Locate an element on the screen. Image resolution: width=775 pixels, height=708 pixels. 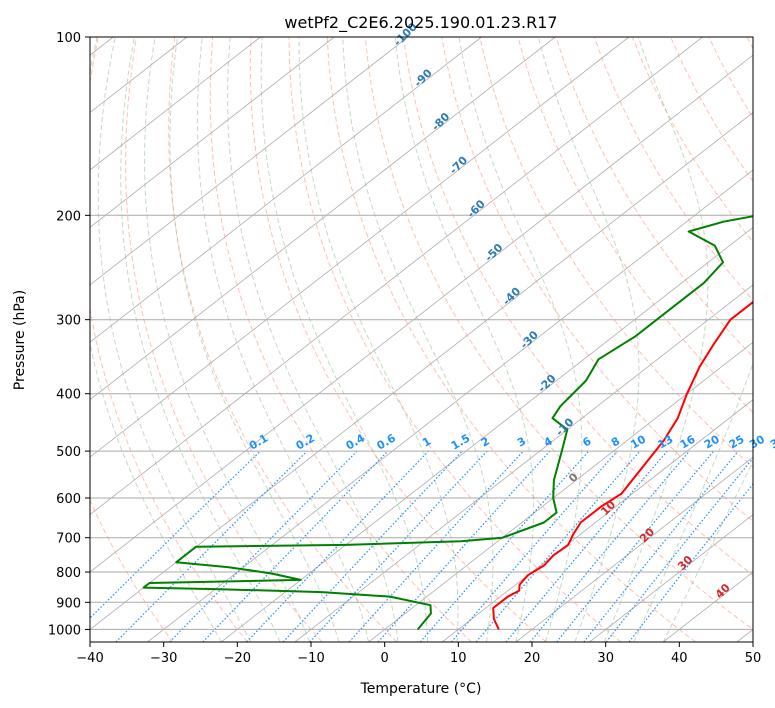
mixing-ratio-label: 36 is located at coordinates (771, 441).